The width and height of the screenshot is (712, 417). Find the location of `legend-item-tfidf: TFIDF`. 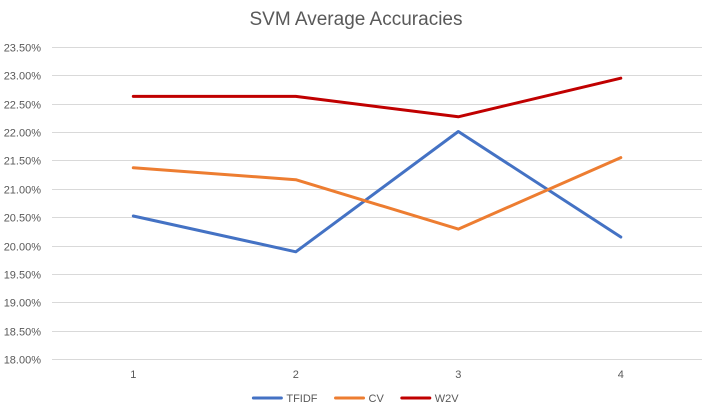

legend-item-tfidf: TFIDF is located at coordinates (284, 399).